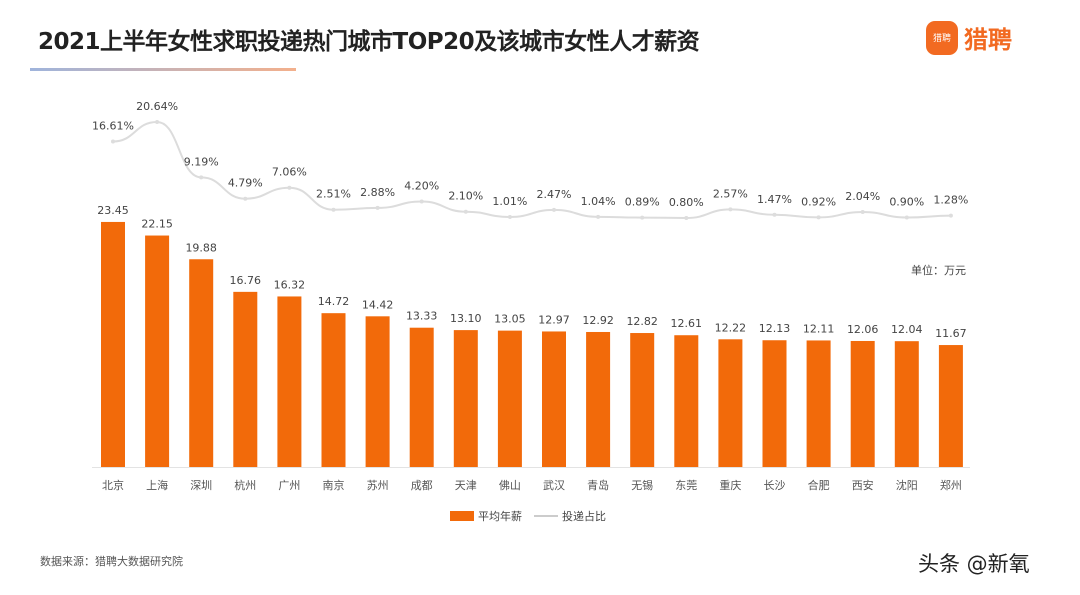 The height and width of the screenshot is (595, 1080). I want to click on bar-value-label: 22.15, so click(157, 224).